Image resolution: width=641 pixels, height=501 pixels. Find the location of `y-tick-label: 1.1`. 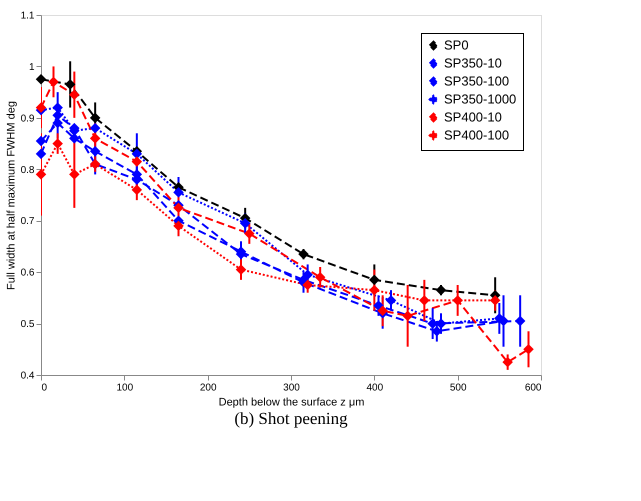

y-tick-label: 1.1 is located at coordinates (27, 16).